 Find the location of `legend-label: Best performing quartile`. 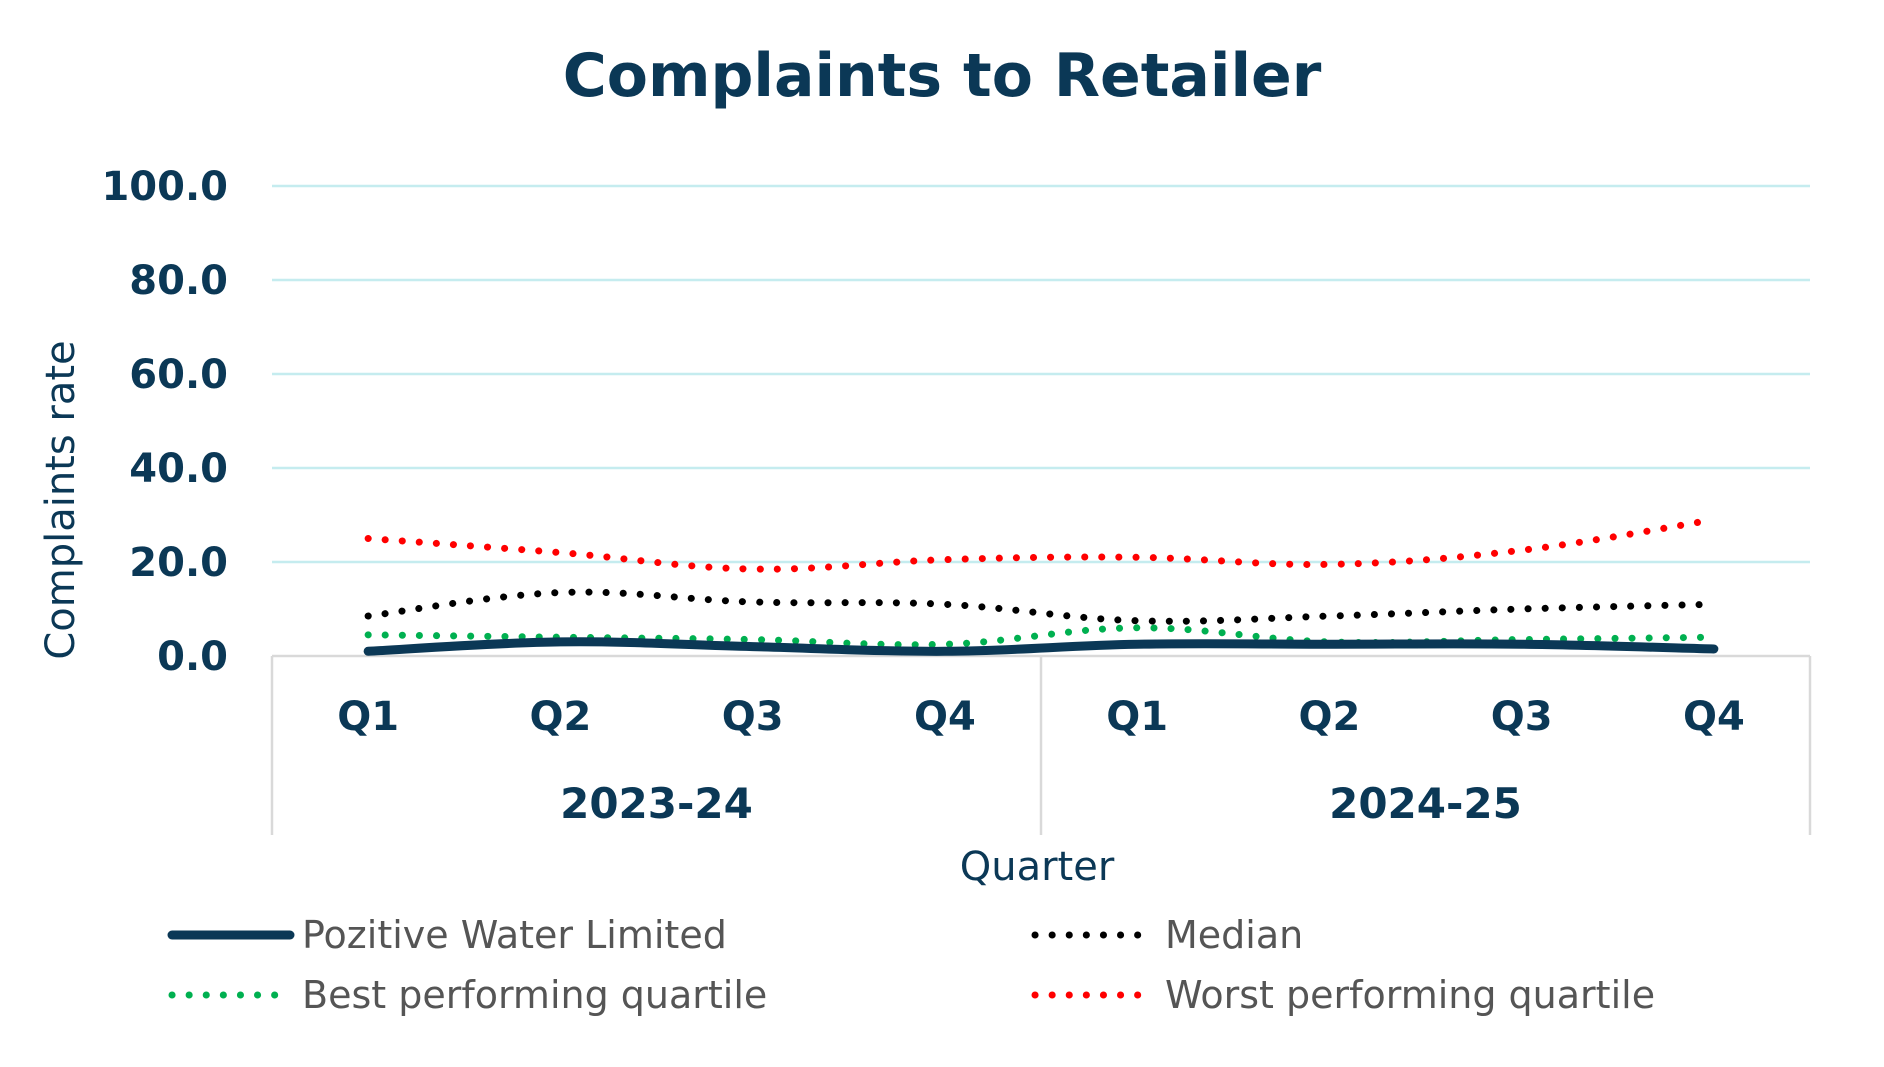

legend-label: Best performing quartile is located at coordinates (534, 995).